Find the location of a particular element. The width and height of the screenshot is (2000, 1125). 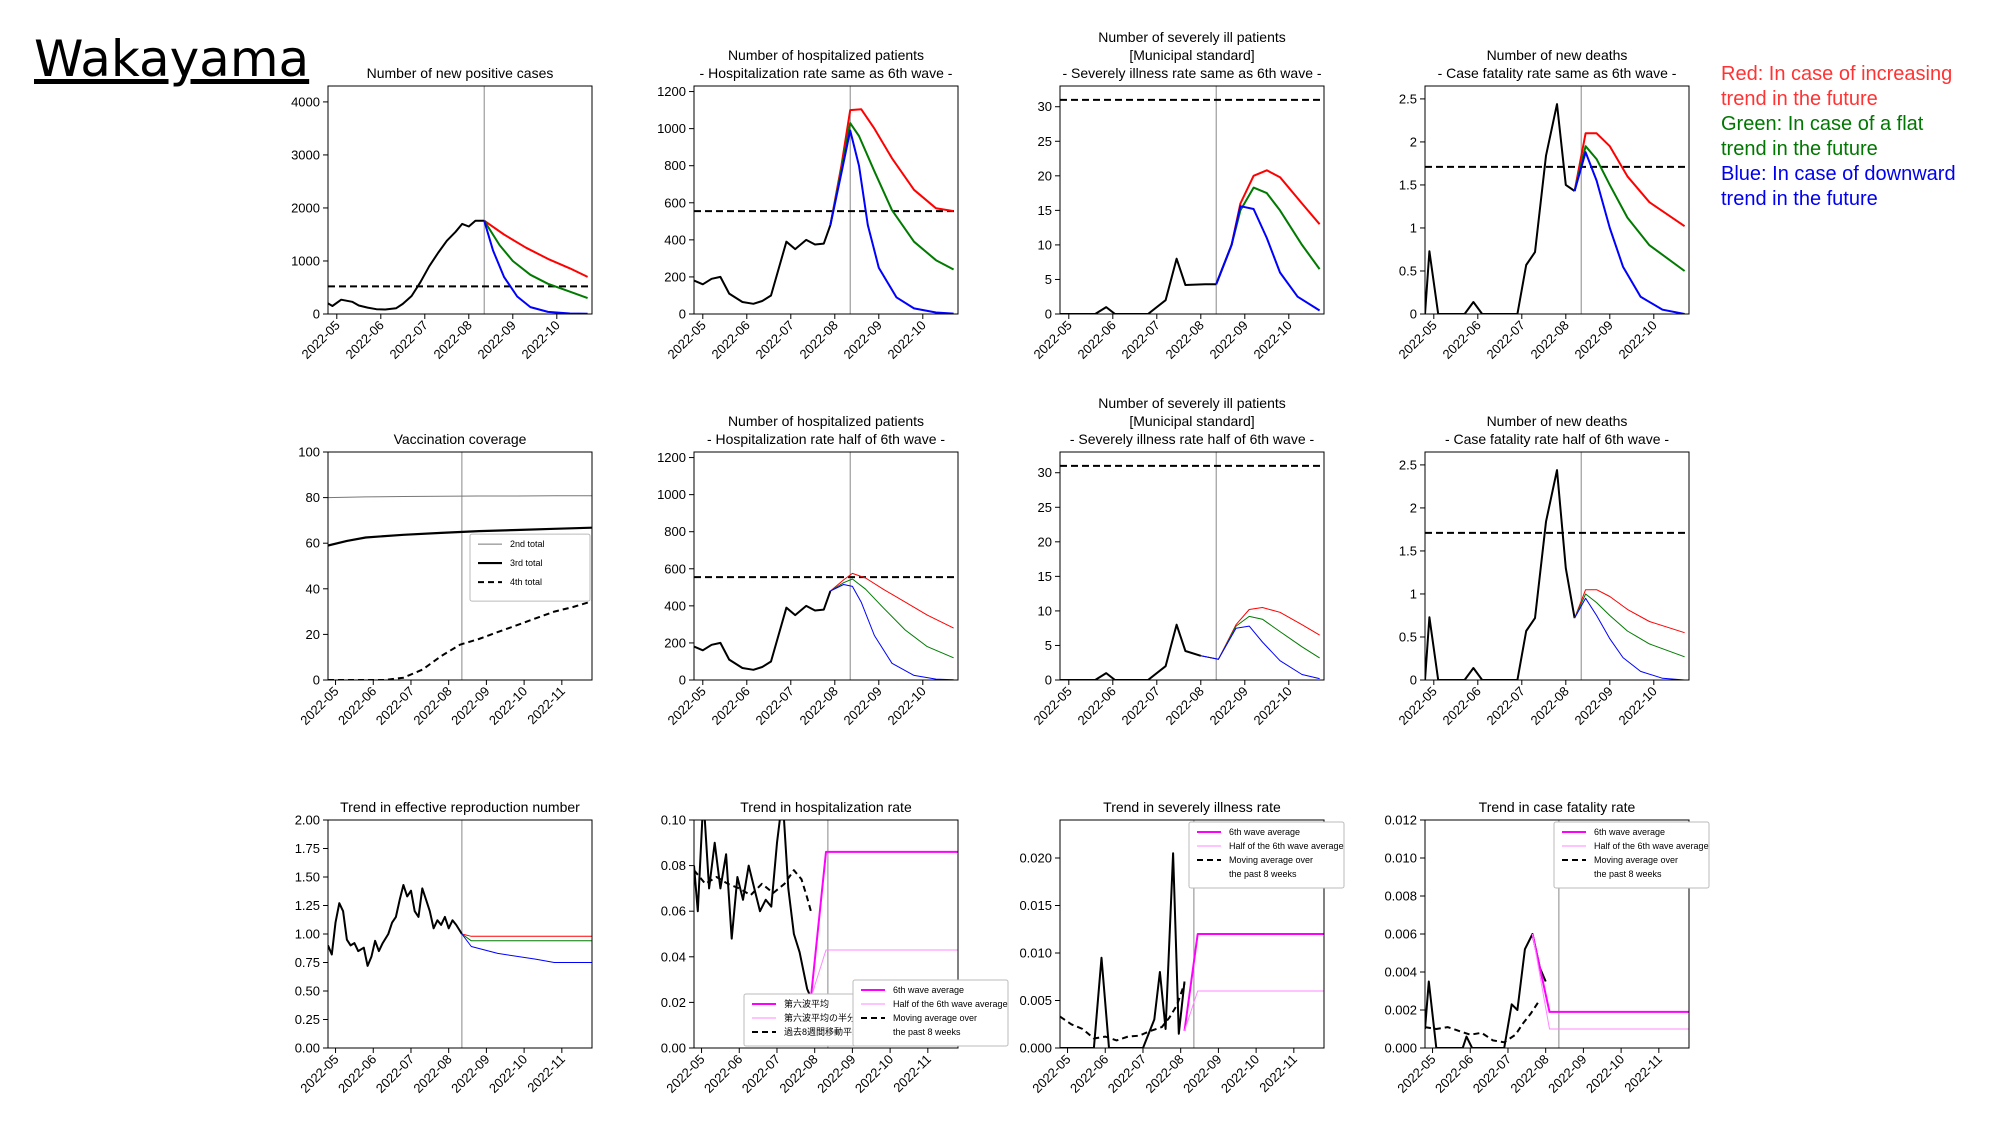

y-tick-label: 1 is located at coordinates (1413, 593).